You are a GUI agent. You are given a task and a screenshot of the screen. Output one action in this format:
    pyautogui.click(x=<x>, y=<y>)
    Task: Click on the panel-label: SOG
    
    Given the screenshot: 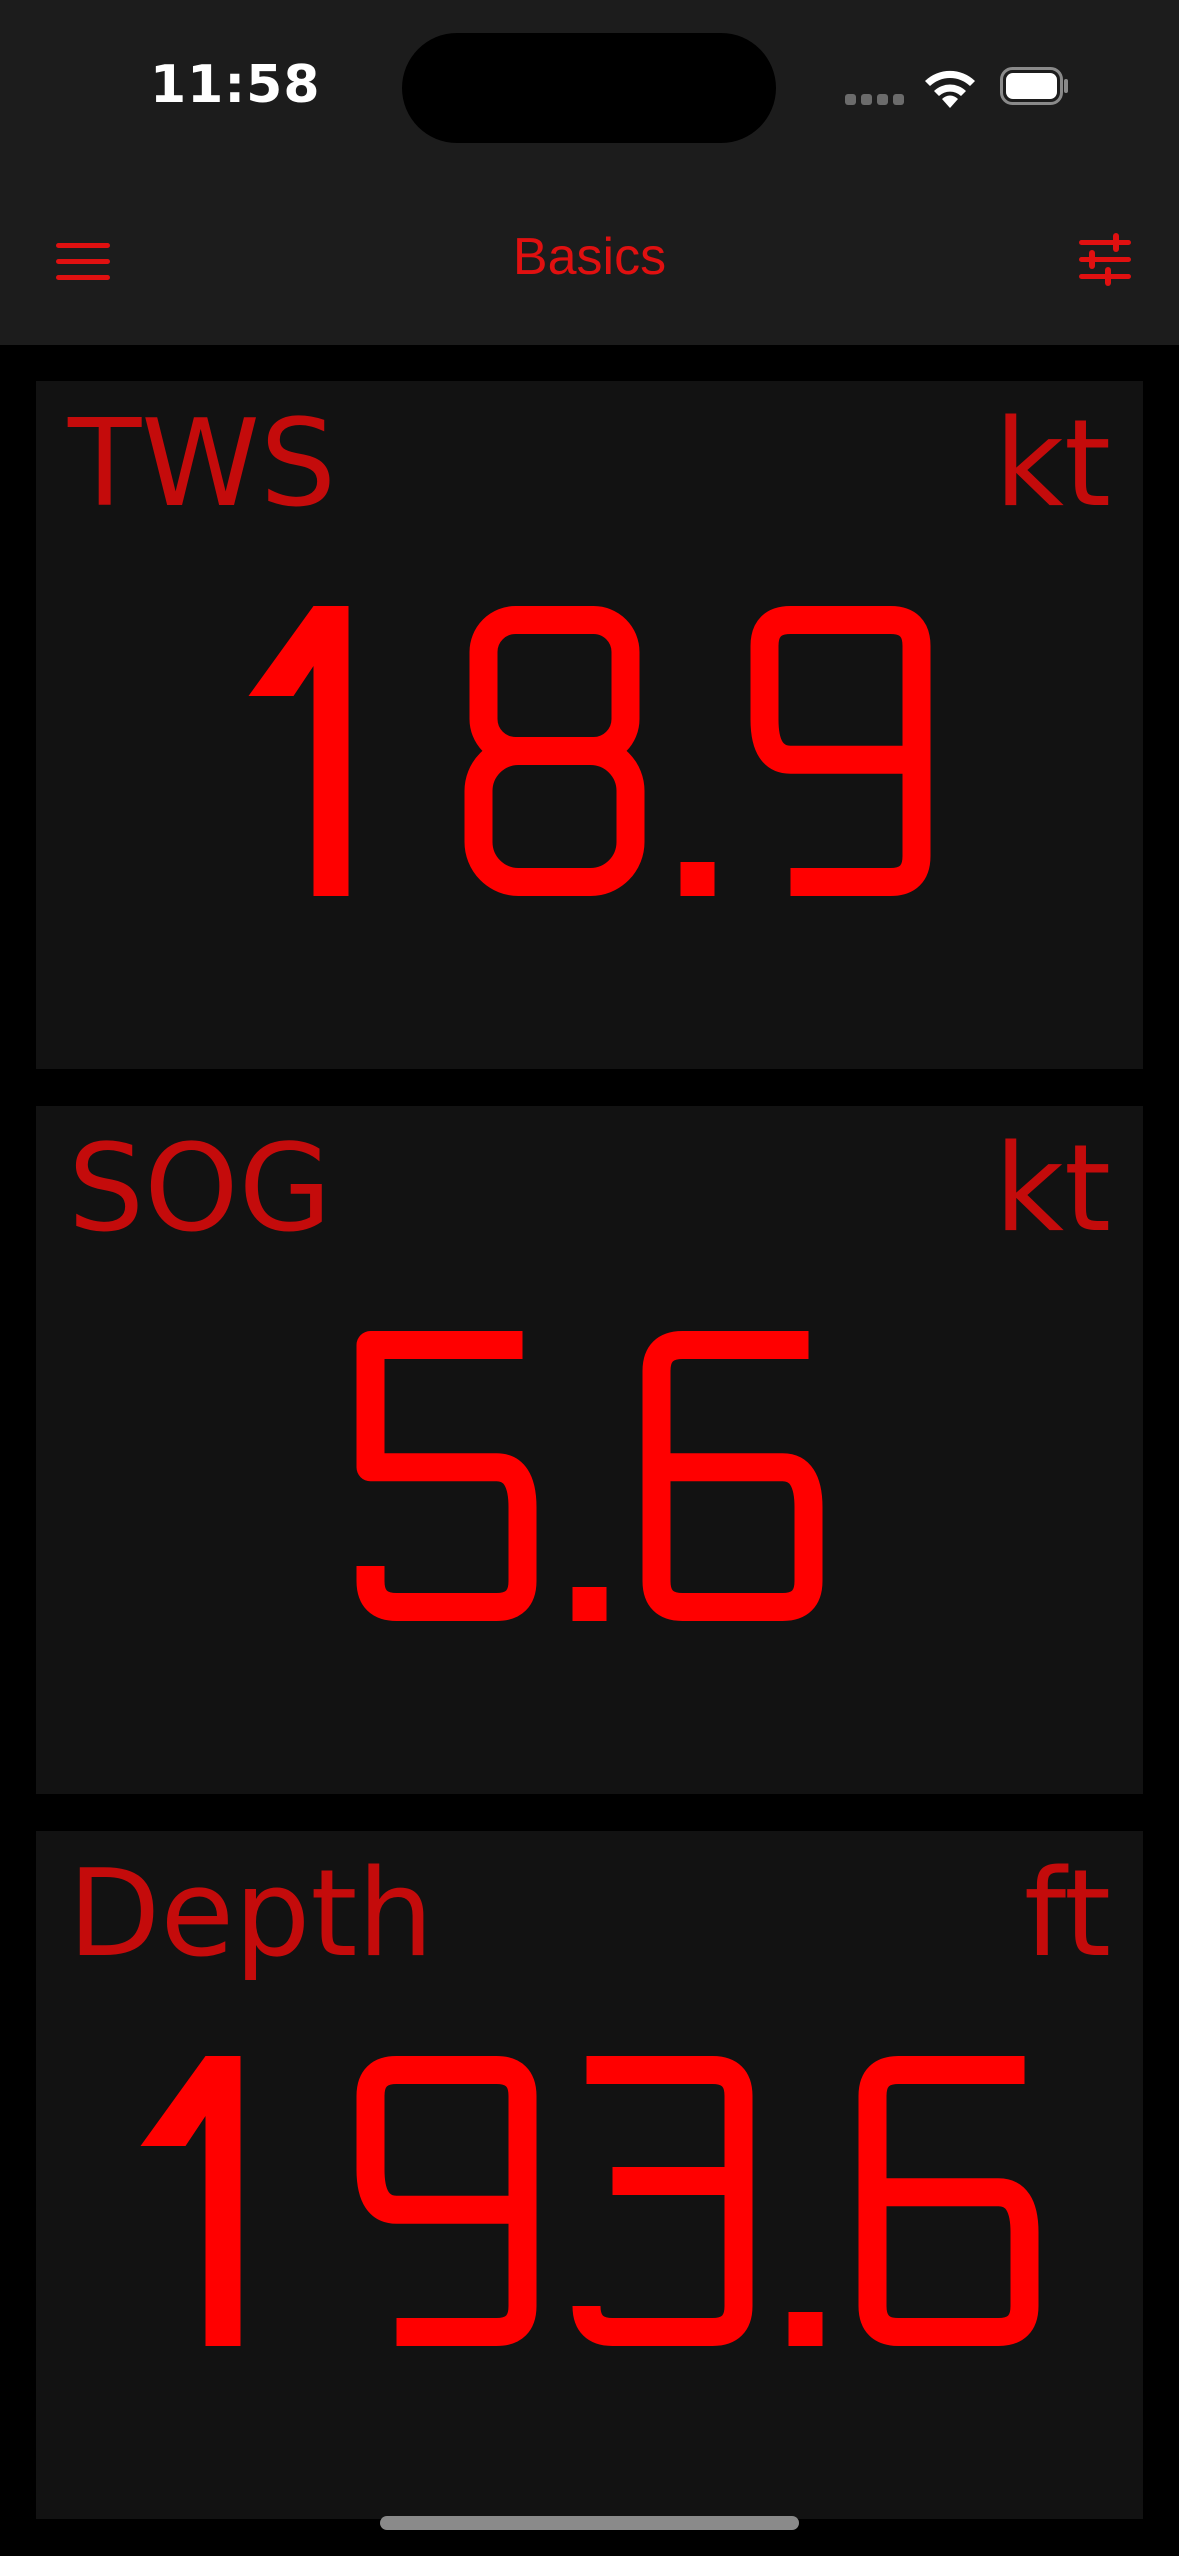 What is the action you would take?
    pyautogui.click(x=200, y=1189)
    